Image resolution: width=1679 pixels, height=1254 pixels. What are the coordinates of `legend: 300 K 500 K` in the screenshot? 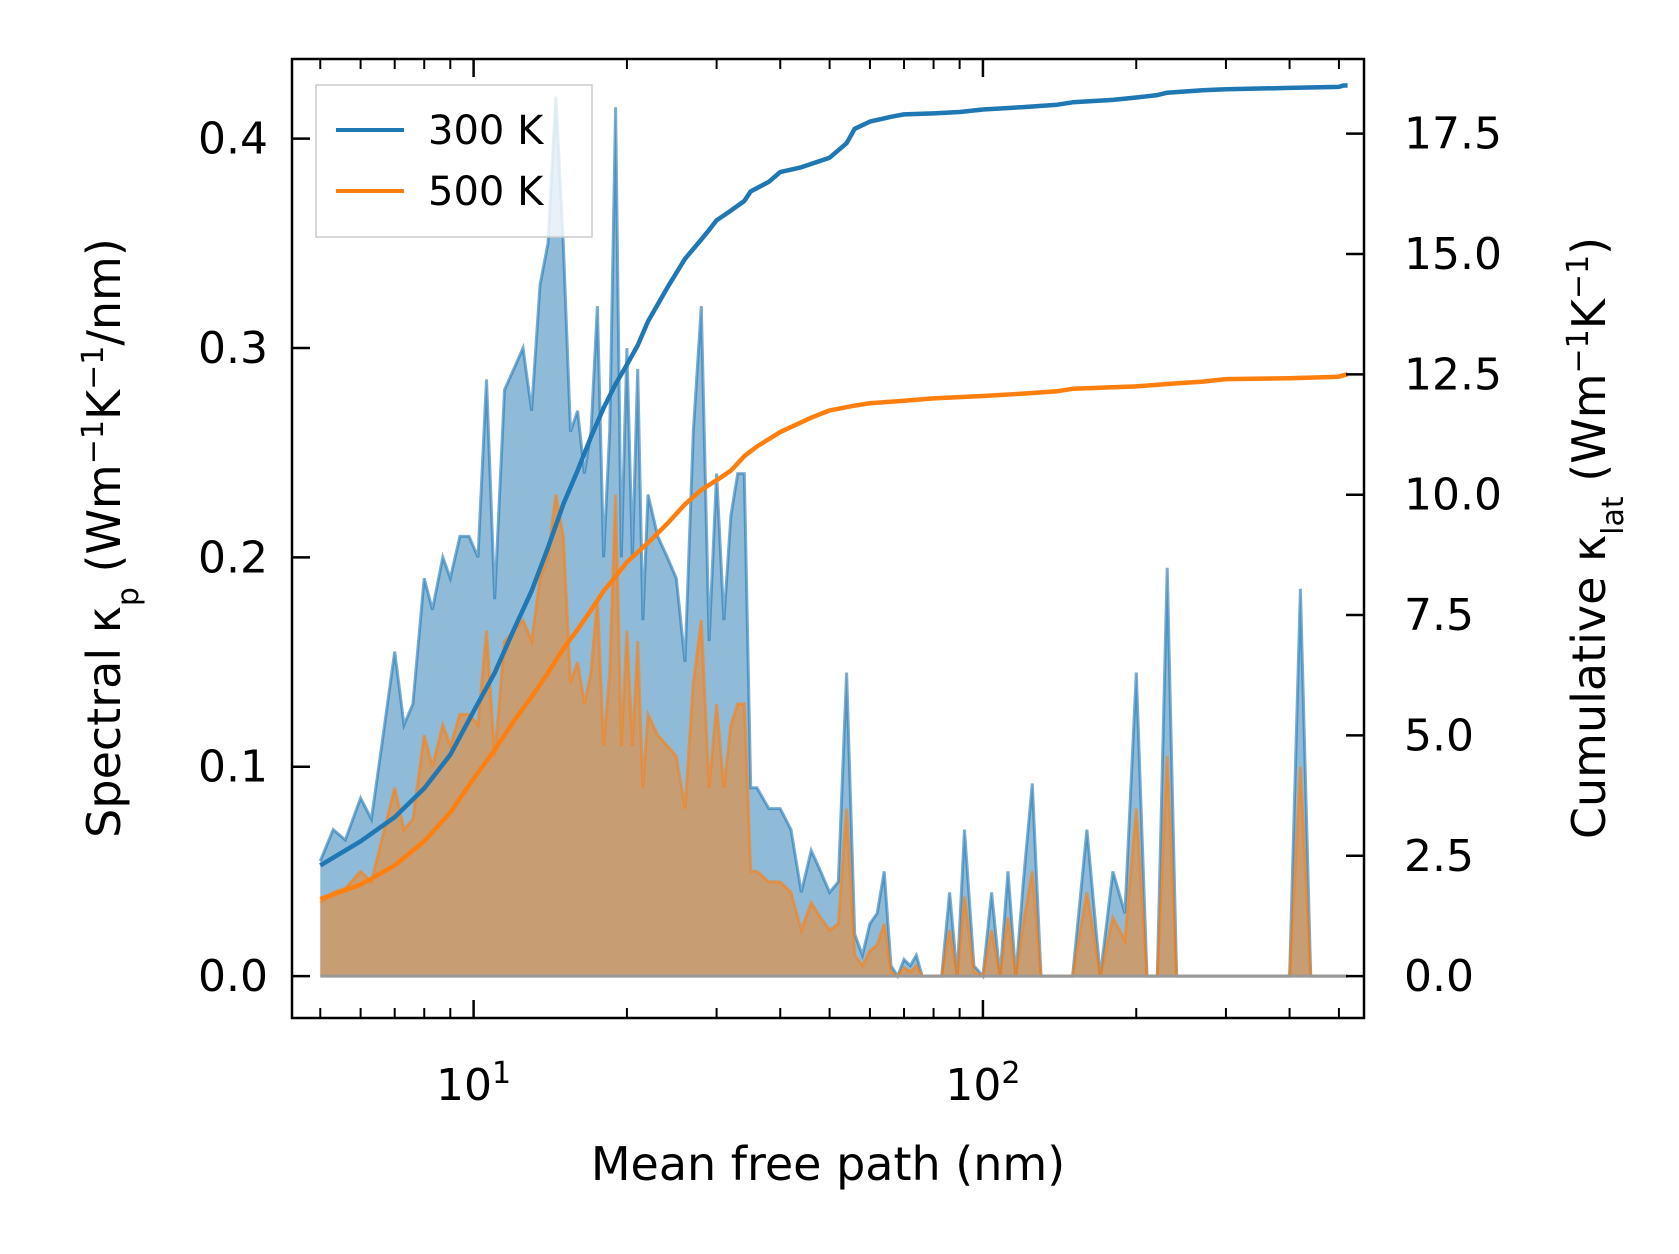 It's located at (454, 161).